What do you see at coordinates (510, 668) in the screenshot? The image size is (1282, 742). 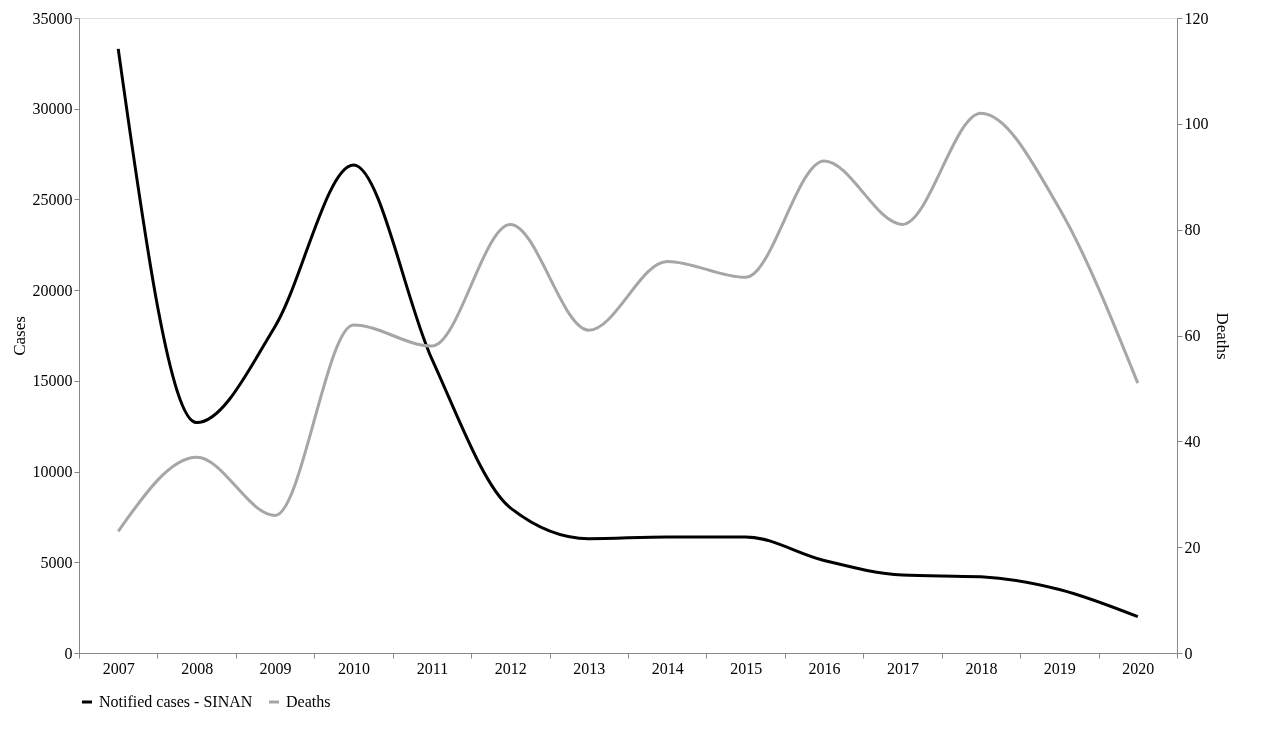 I see `x-tick-label: 2012` at bounding box center [510, 668].